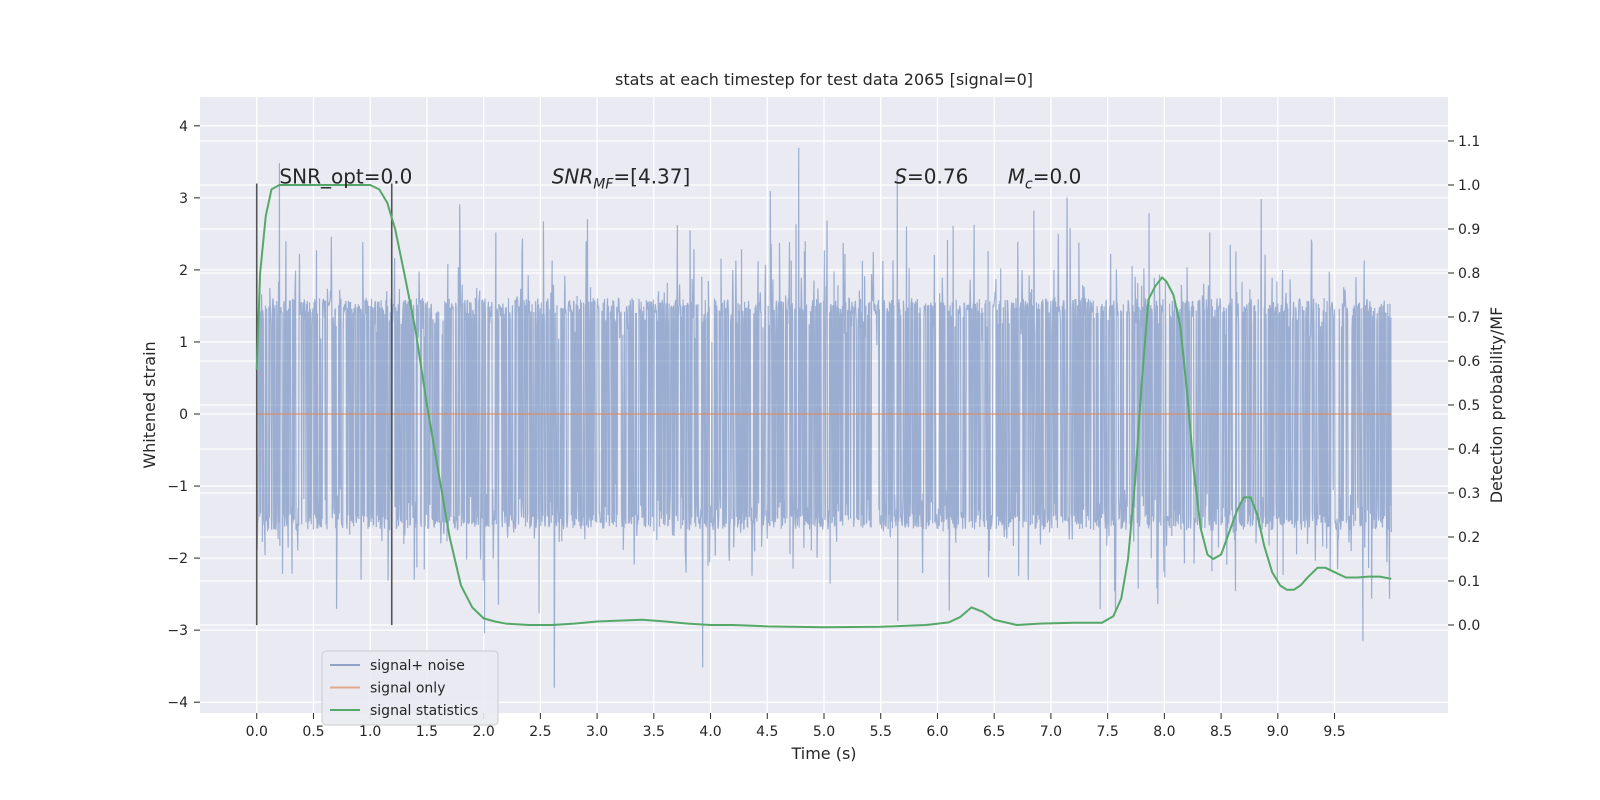 This screenshot has height=800, width=1600. I want to click on y2-tick-label: 0.2, so click(1469, 538).